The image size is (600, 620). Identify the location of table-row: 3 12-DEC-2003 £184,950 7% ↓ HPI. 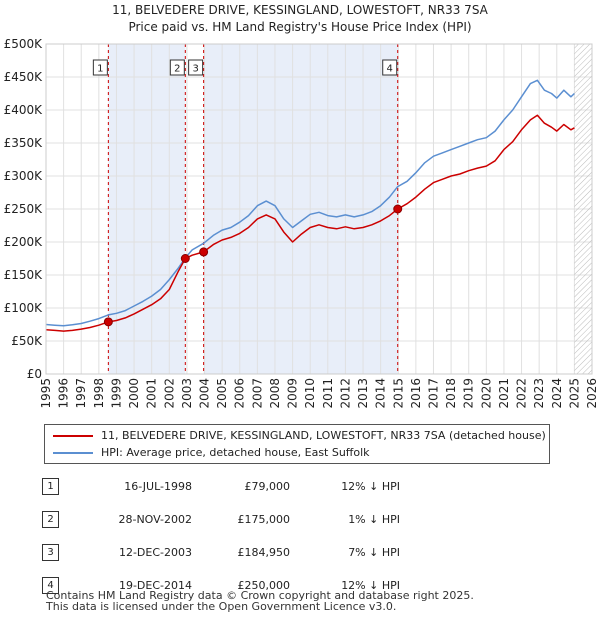
(218, 552).